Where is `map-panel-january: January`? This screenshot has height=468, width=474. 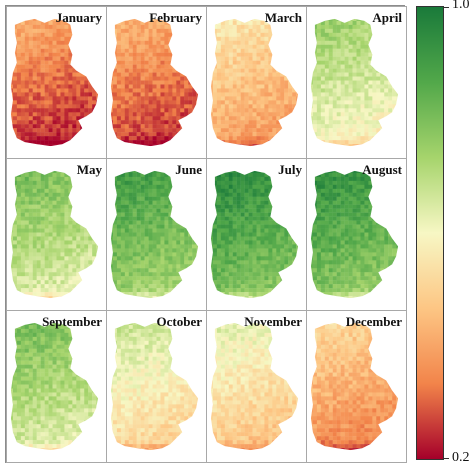 map-panel-january: January is located at coordinates (56, 82).